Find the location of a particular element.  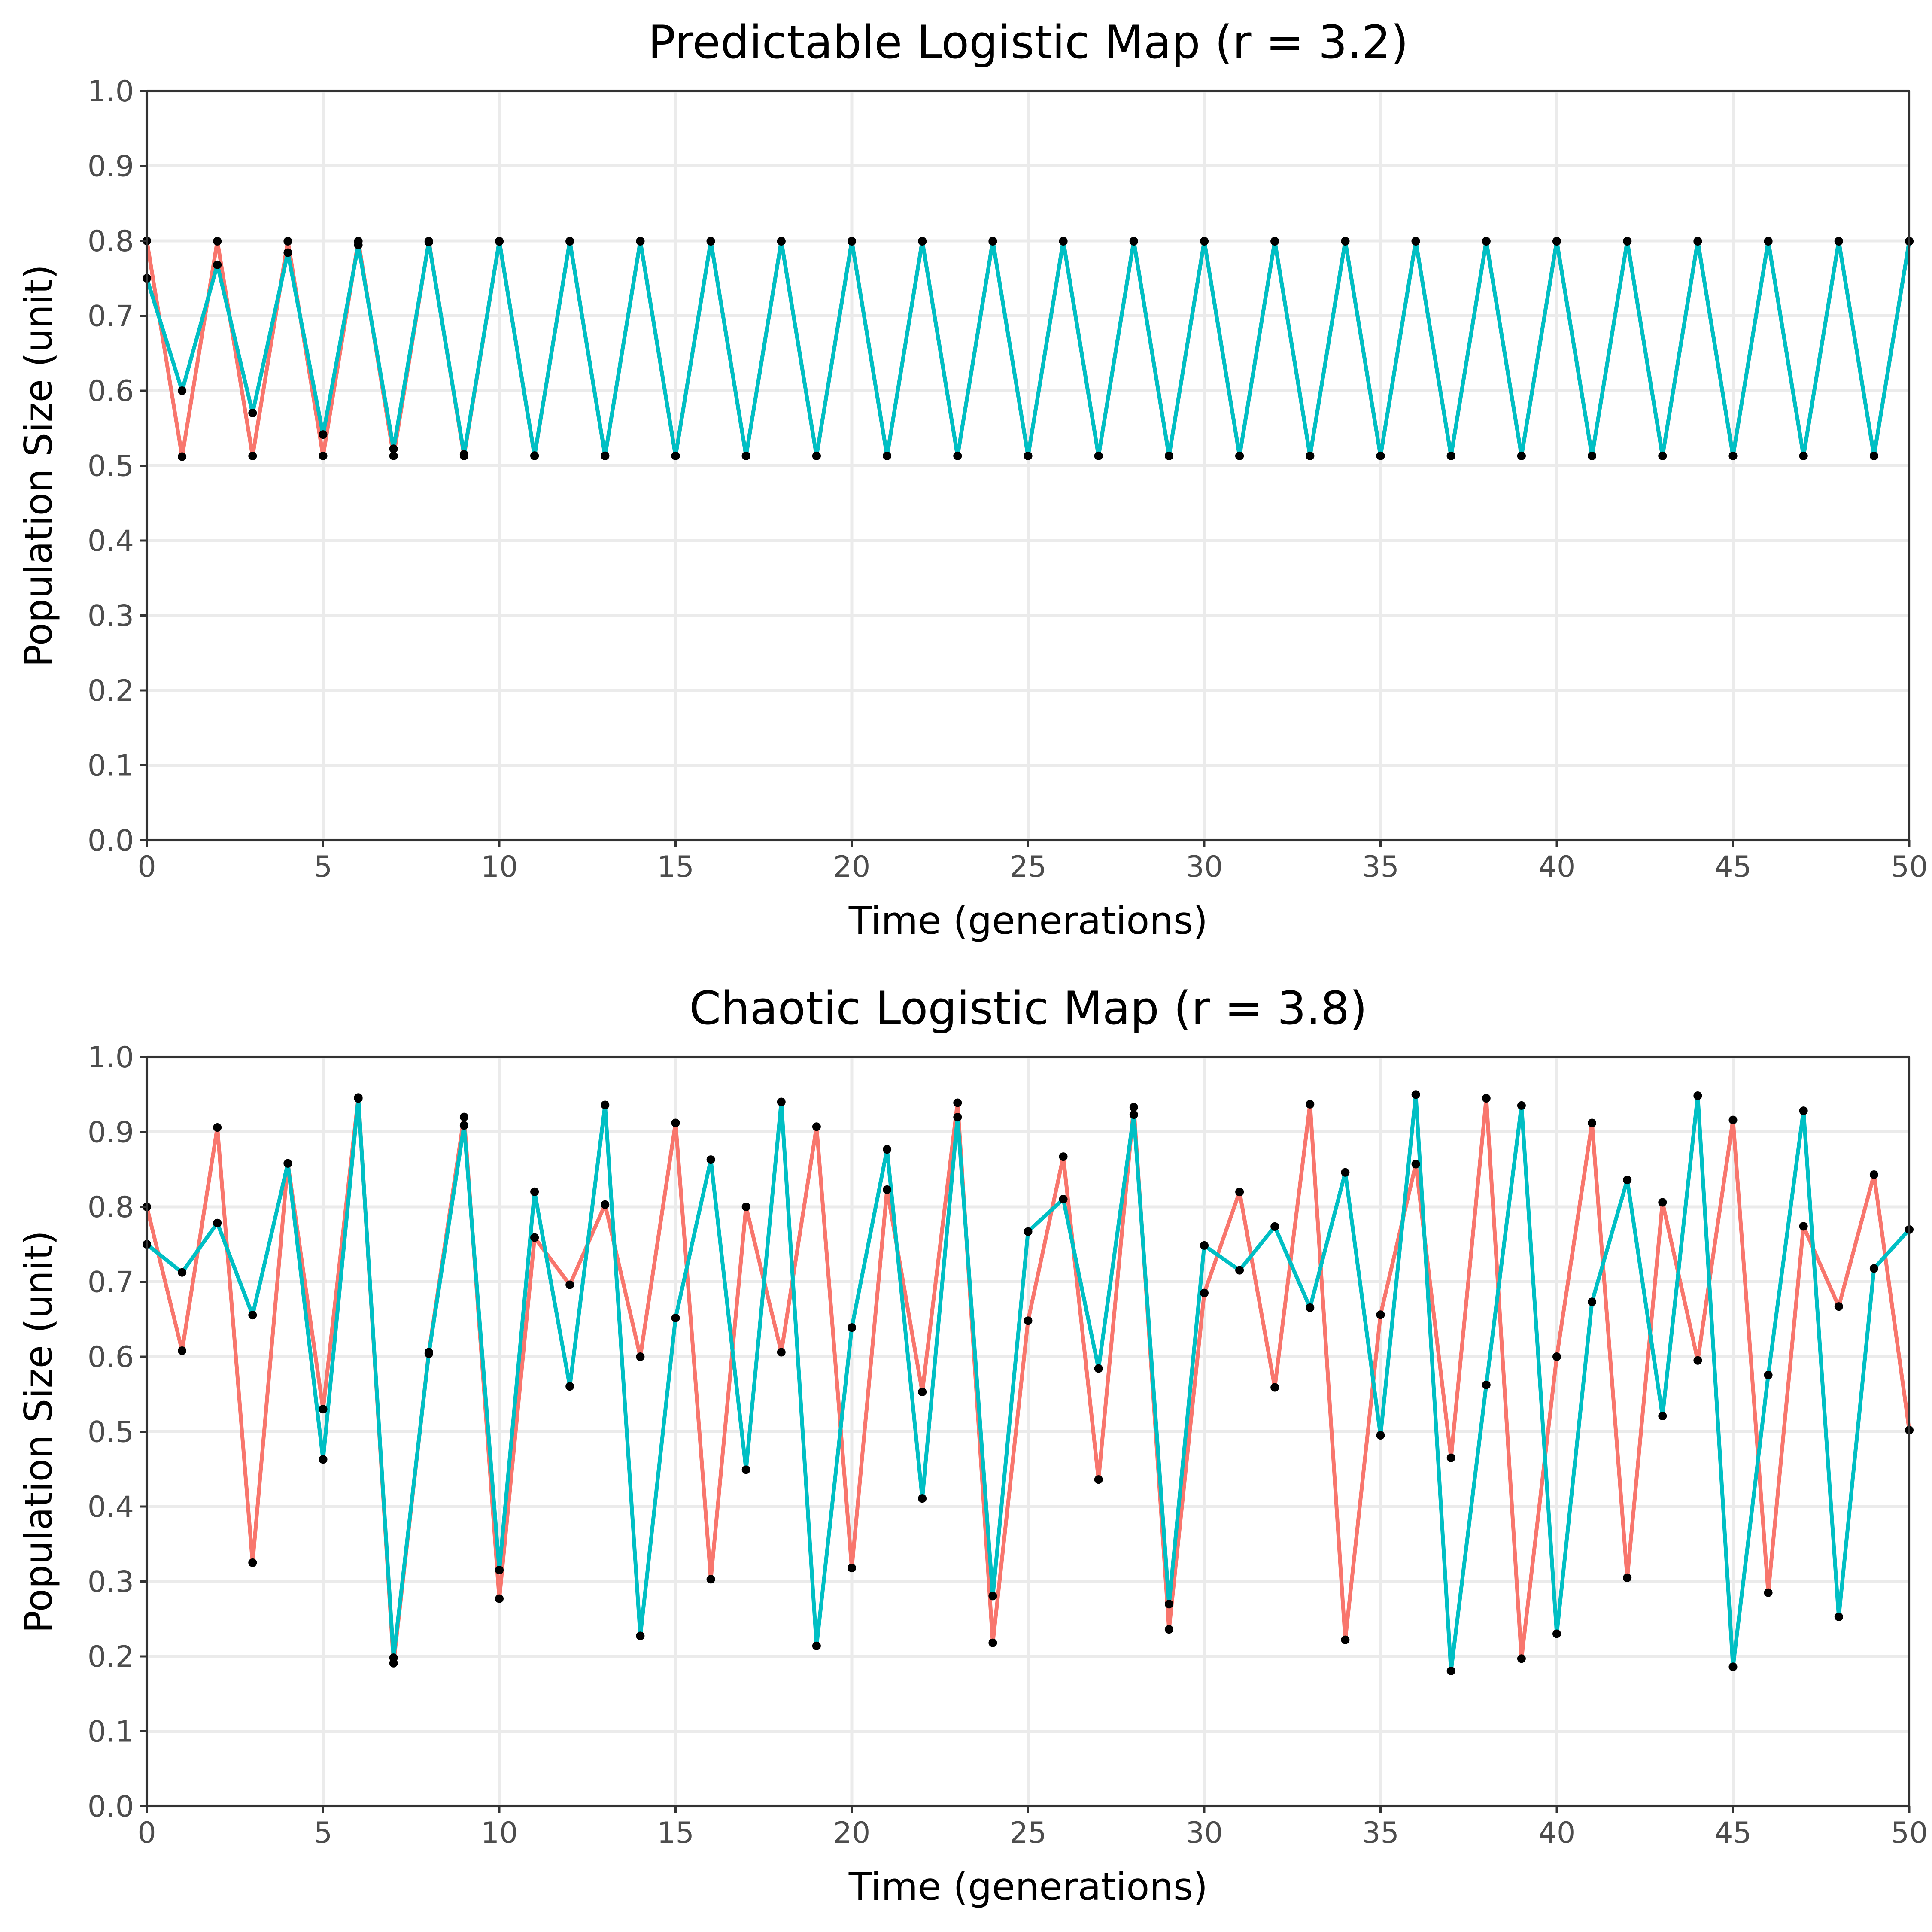

x-tick-label: 25 is located at coordinates (1028, 1833).